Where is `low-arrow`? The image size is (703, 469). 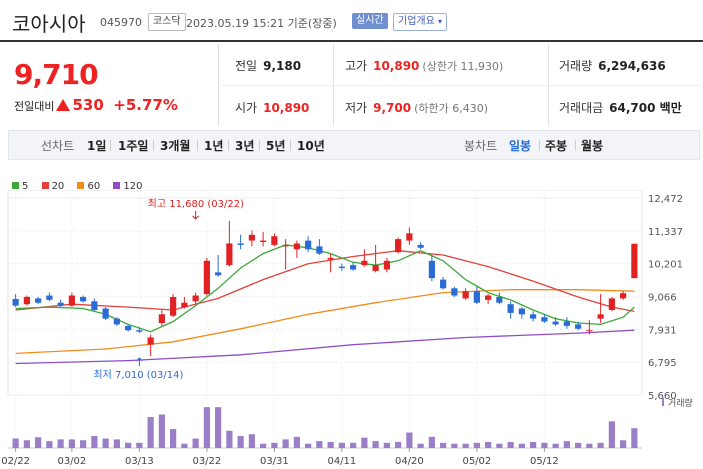 low-arrow is located at coordinates (139, 361).